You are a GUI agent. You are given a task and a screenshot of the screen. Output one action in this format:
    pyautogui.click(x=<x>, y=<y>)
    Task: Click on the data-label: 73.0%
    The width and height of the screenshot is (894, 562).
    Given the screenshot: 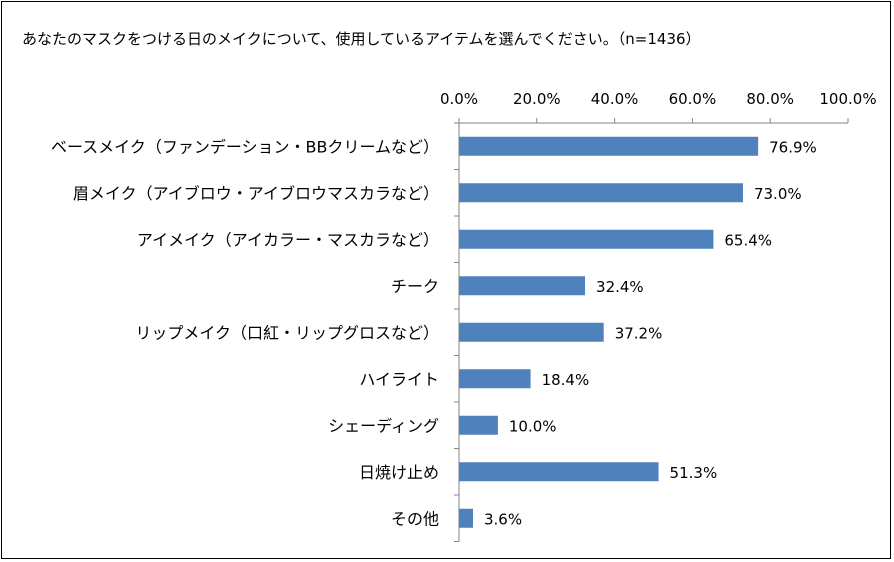 What is the action you would take?
    pyautogui.click(x=778, y=194)
    